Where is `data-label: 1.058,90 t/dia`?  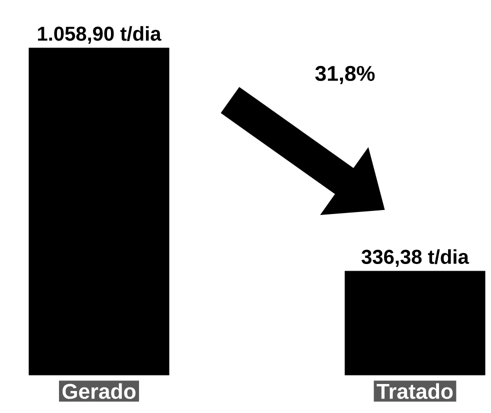 data-label: 1.058,90 t/dia is located at coordinates (100, 35).